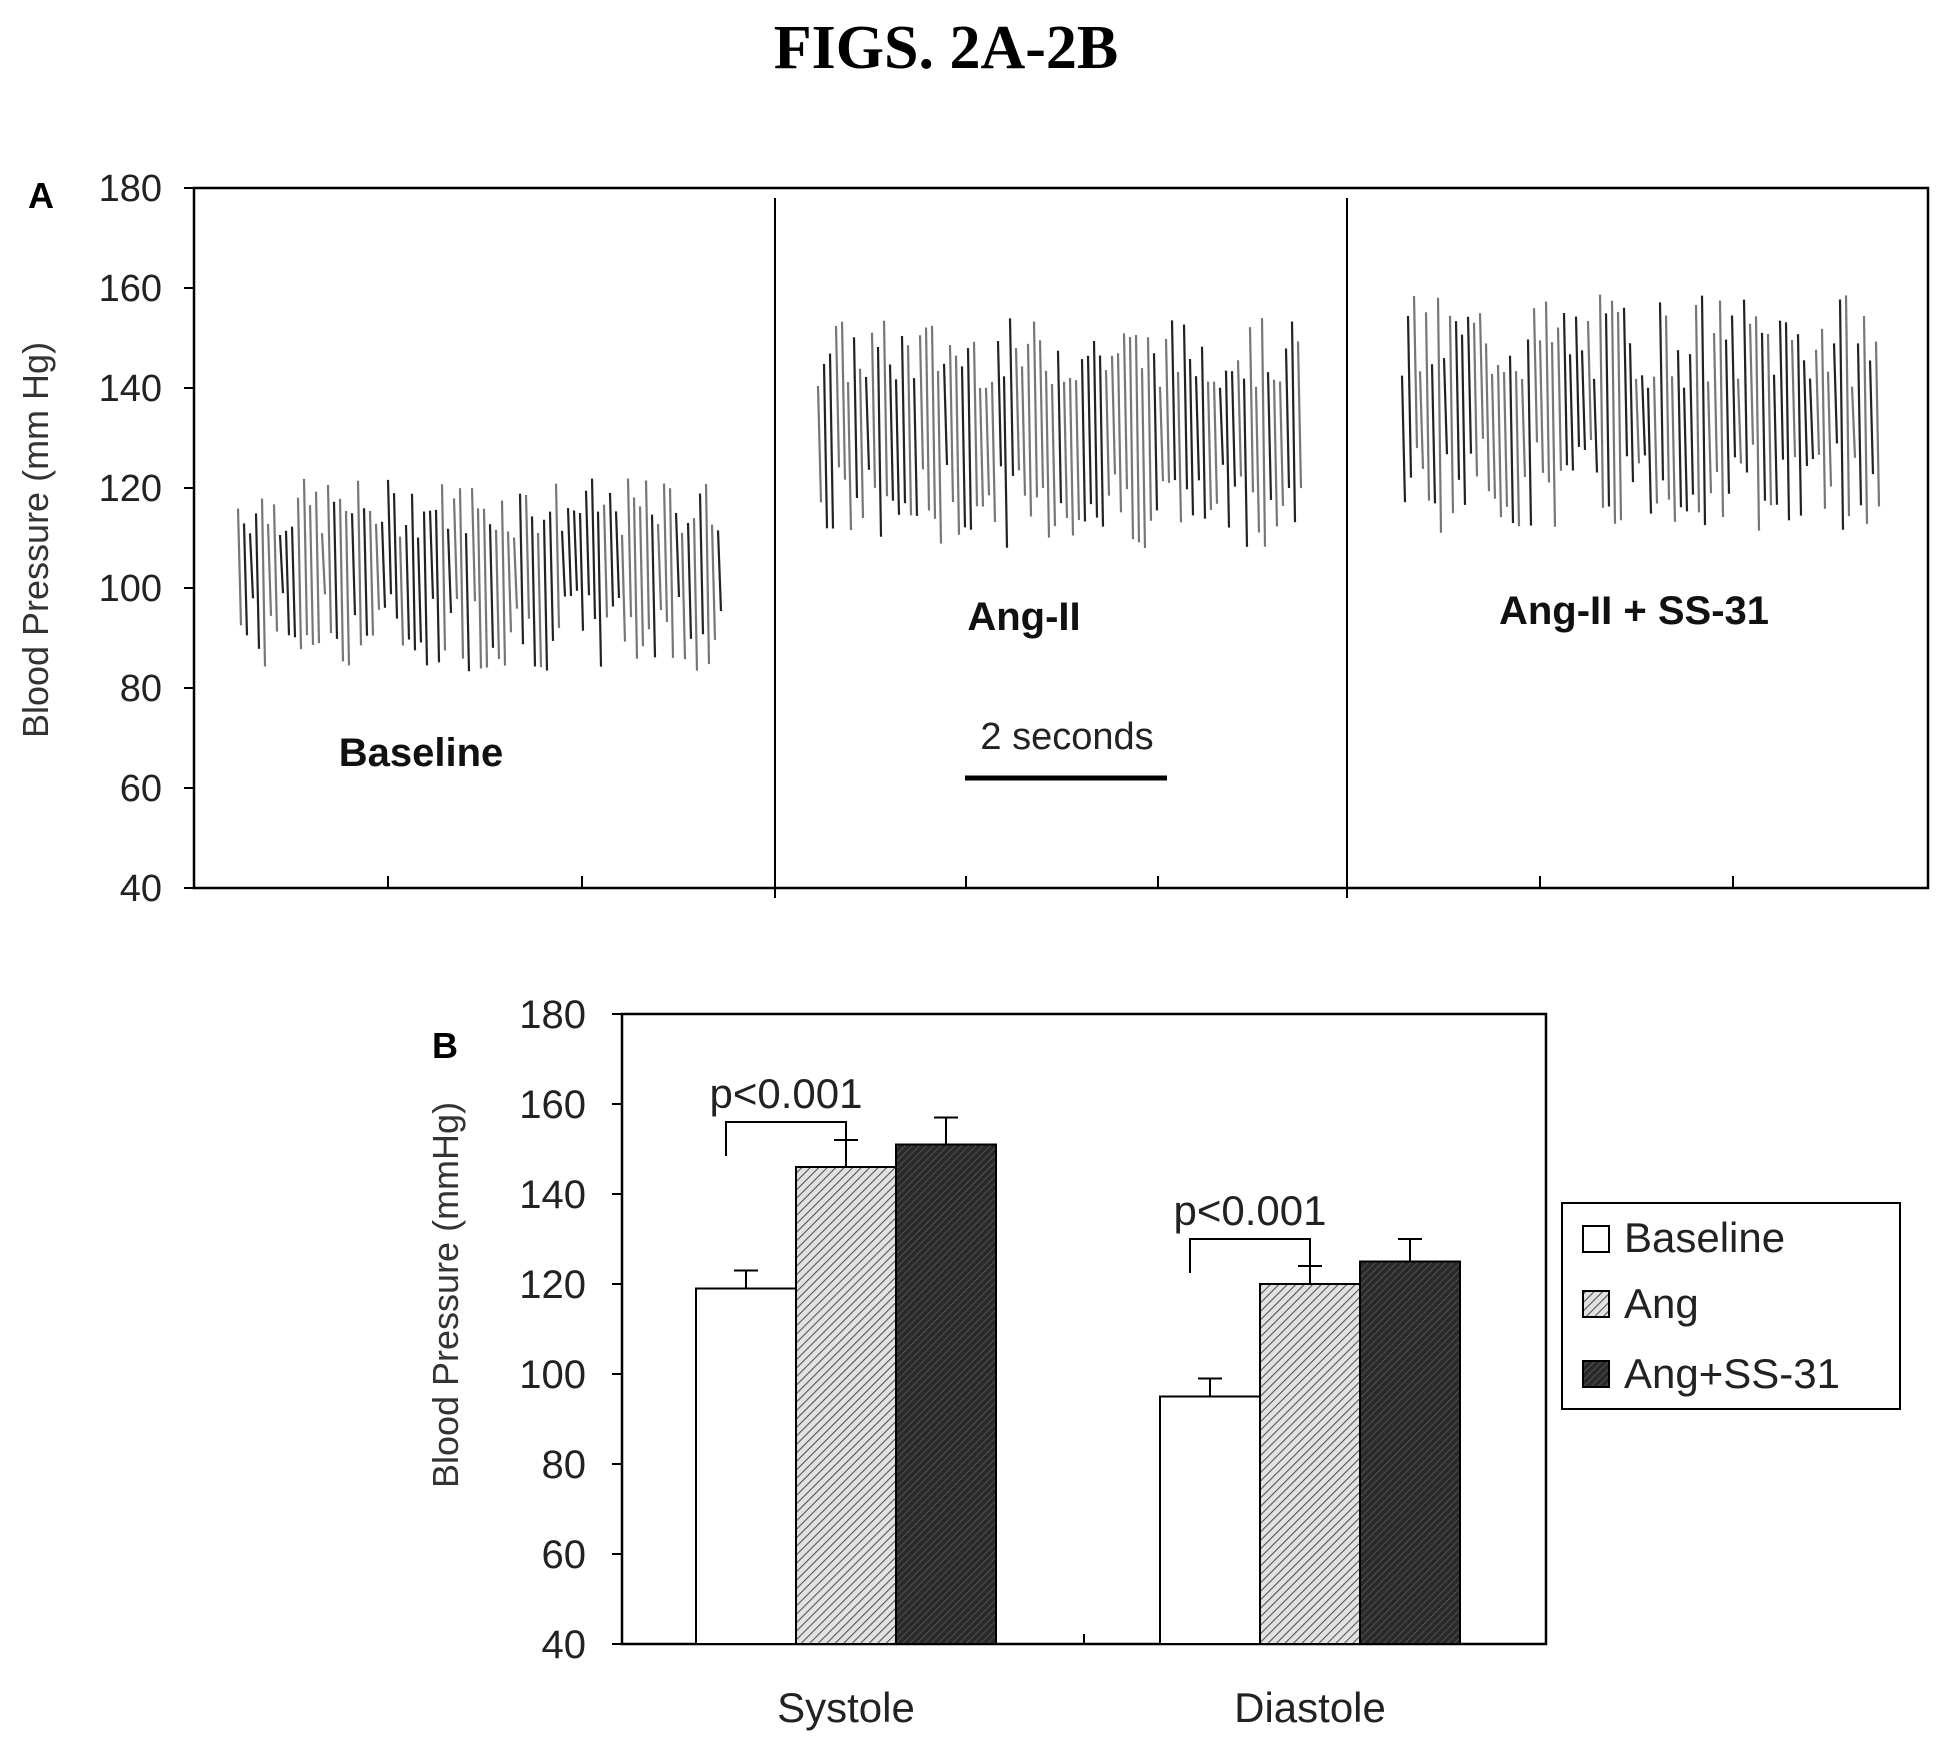 This screenshot has width=1950, height=1749. What do you see at coordinates (130, 589) in the screenshot?
I see `panel-a-y-tick-label: 100` at bounding box center [130, 589].